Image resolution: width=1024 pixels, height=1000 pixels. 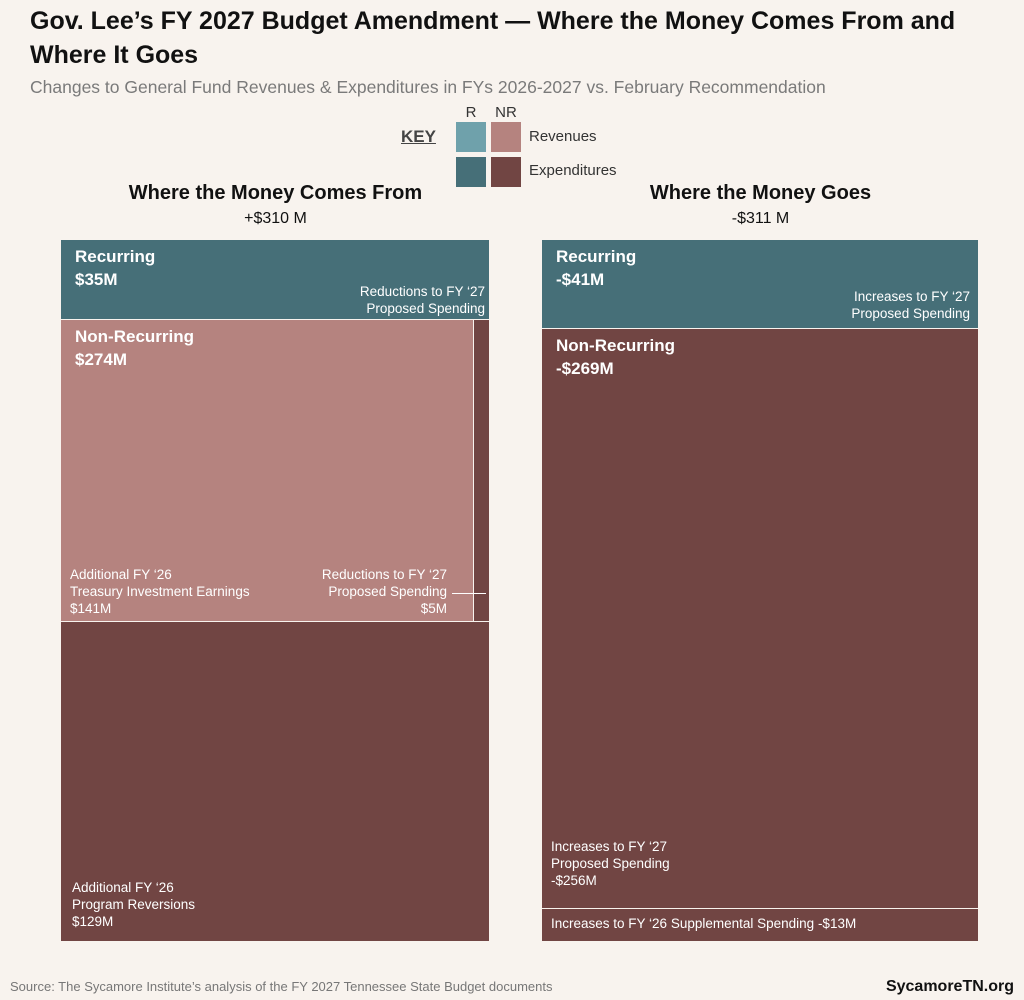 I want to click on key-column: NR, so click(x=506, y=112).